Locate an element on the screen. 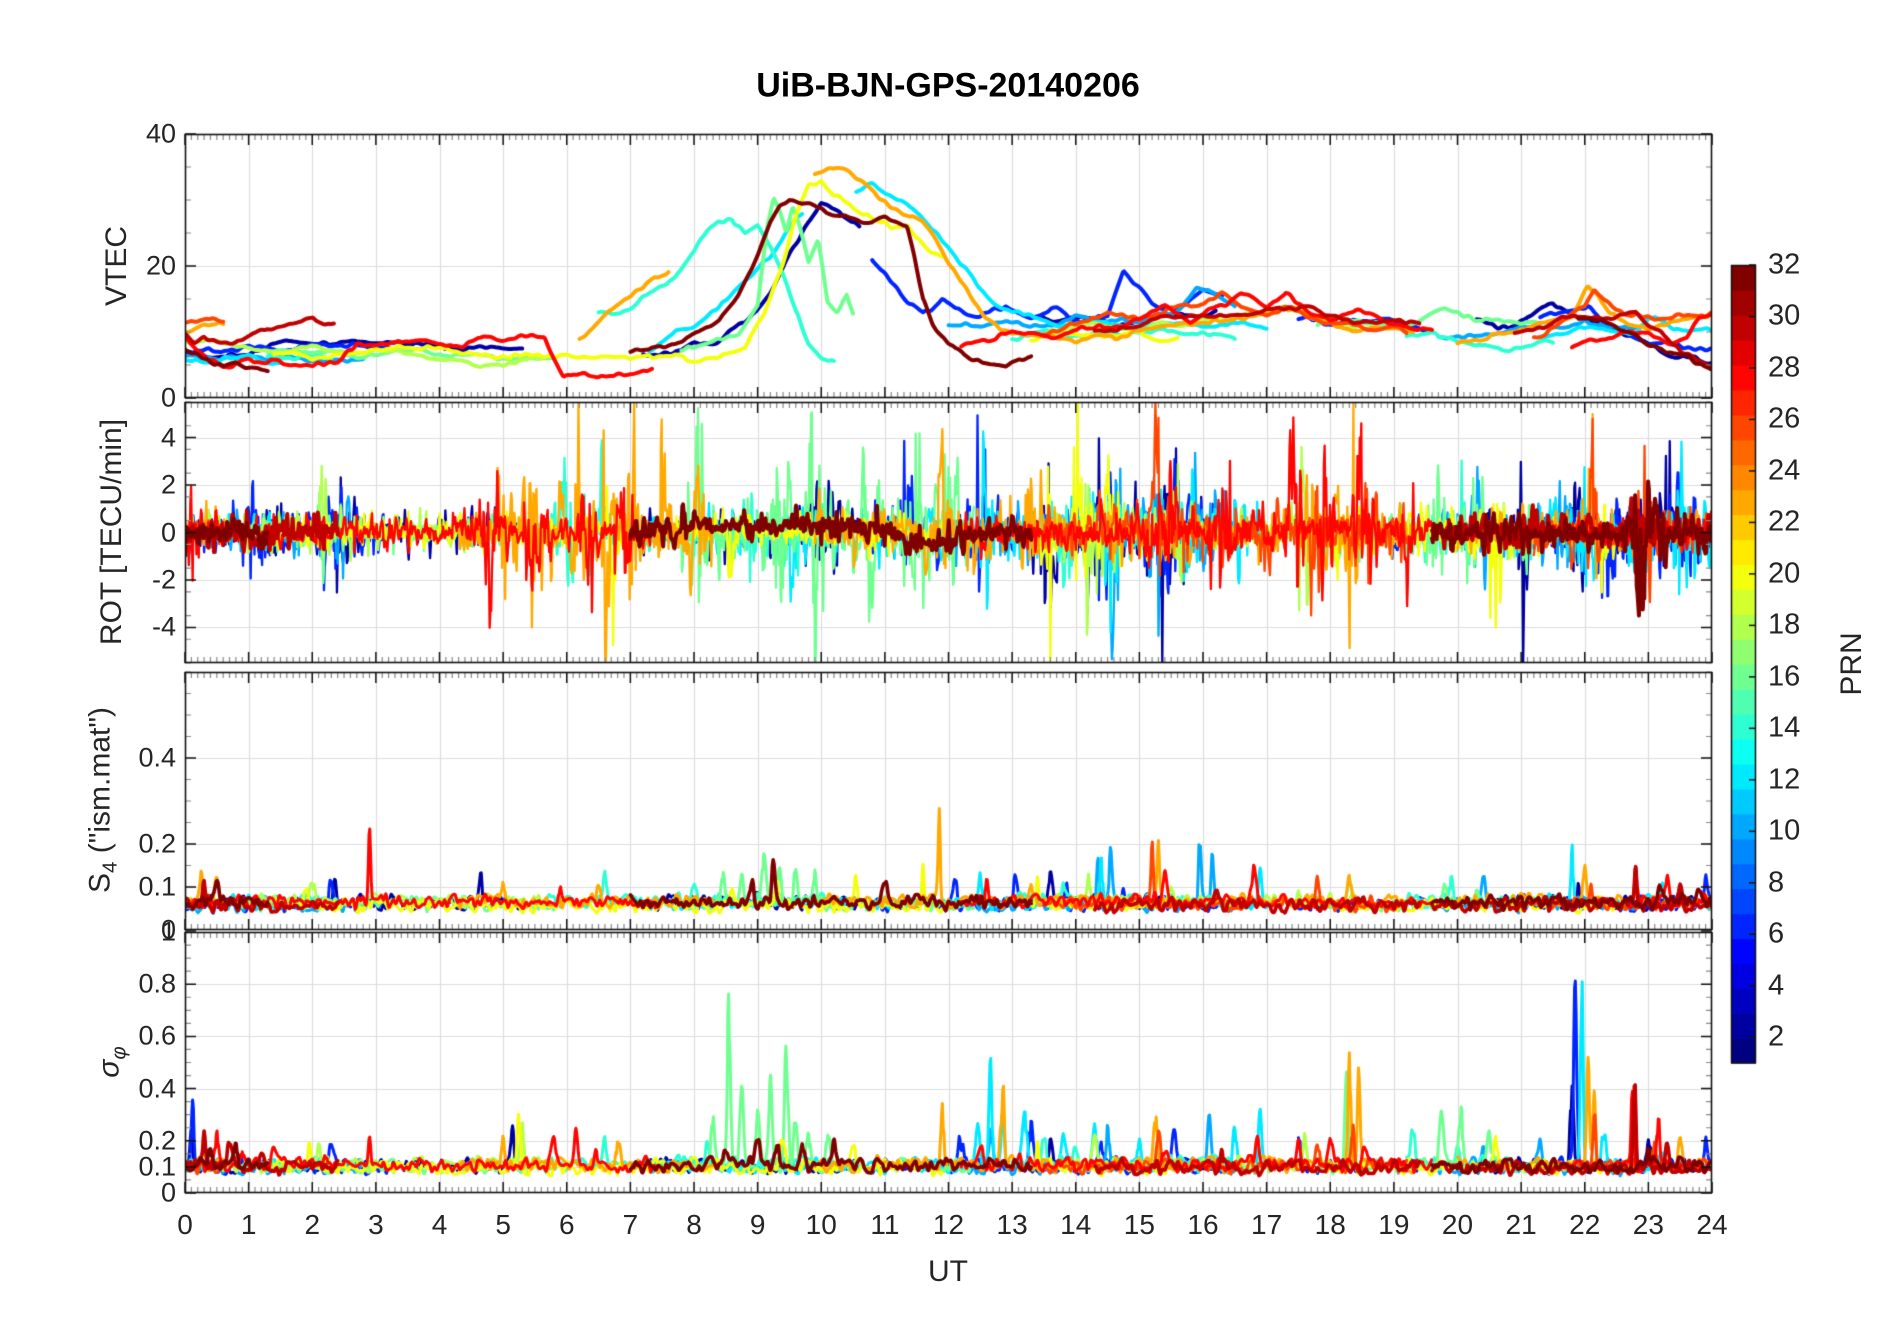 The height and width of the screenshot is (1330, 1902). y-tick-label-s4: 0.4 is located at coordinates (157, 757).